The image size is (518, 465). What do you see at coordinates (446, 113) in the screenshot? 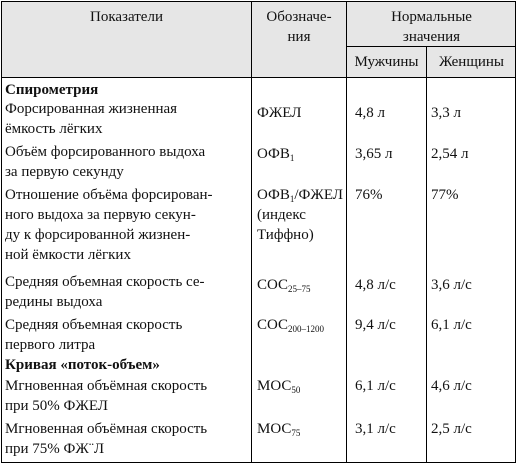
I see `row-value-women: 3,3 л` at bounding box center [446, 113].